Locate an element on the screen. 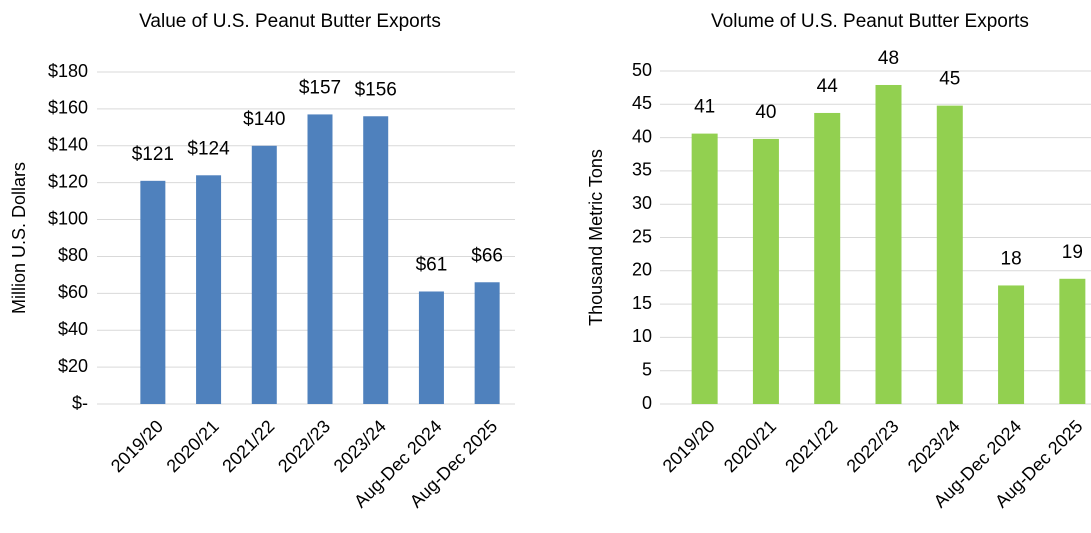 This screenshot has height=533, width=1091. y-tick-label: $100 is located at coordinates (68, 218).